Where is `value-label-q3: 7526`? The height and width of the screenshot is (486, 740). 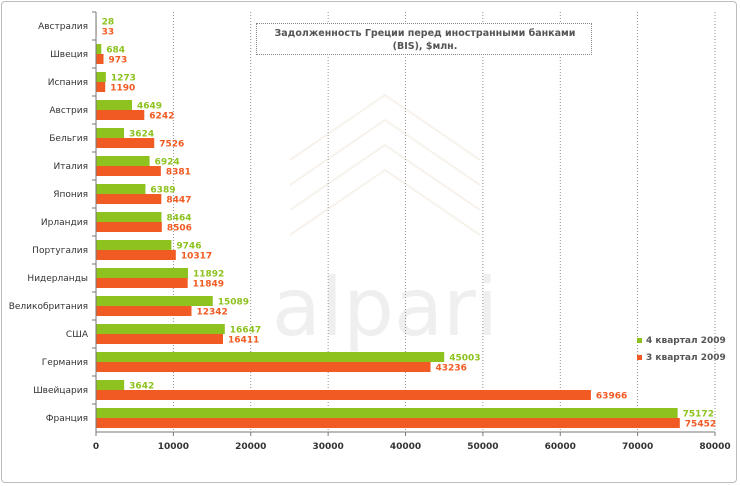
value-label-q3: 7526 is located at coordinates (171, 145).